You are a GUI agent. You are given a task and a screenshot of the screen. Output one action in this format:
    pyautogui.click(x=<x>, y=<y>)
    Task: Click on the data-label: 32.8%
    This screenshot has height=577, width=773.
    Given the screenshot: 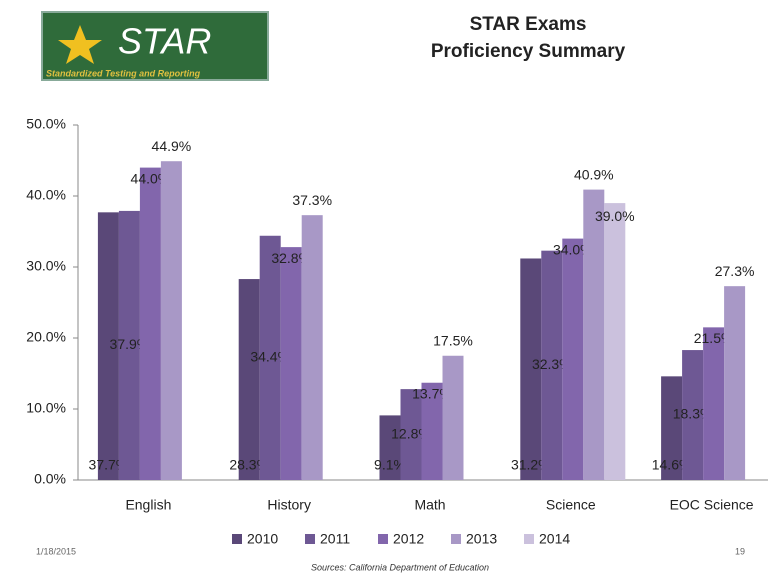 What is the action you would take?
    pyautogui.click(x=291, y=258)
    